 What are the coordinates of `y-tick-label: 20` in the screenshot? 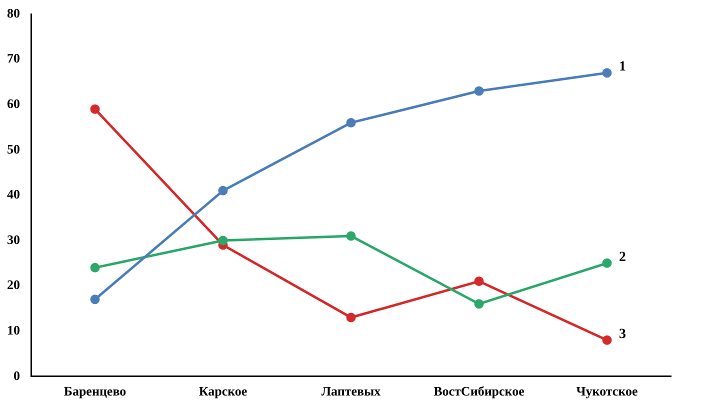 It's located at (13, 284).